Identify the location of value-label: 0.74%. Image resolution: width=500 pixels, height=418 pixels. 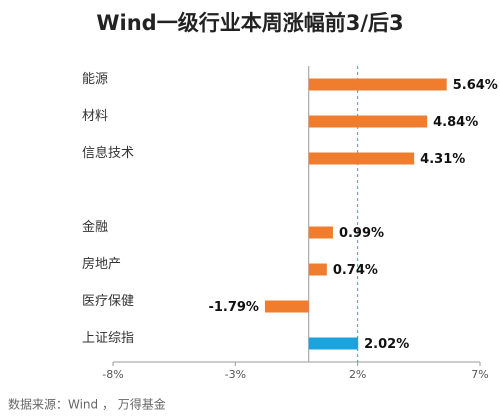
(355, 270).